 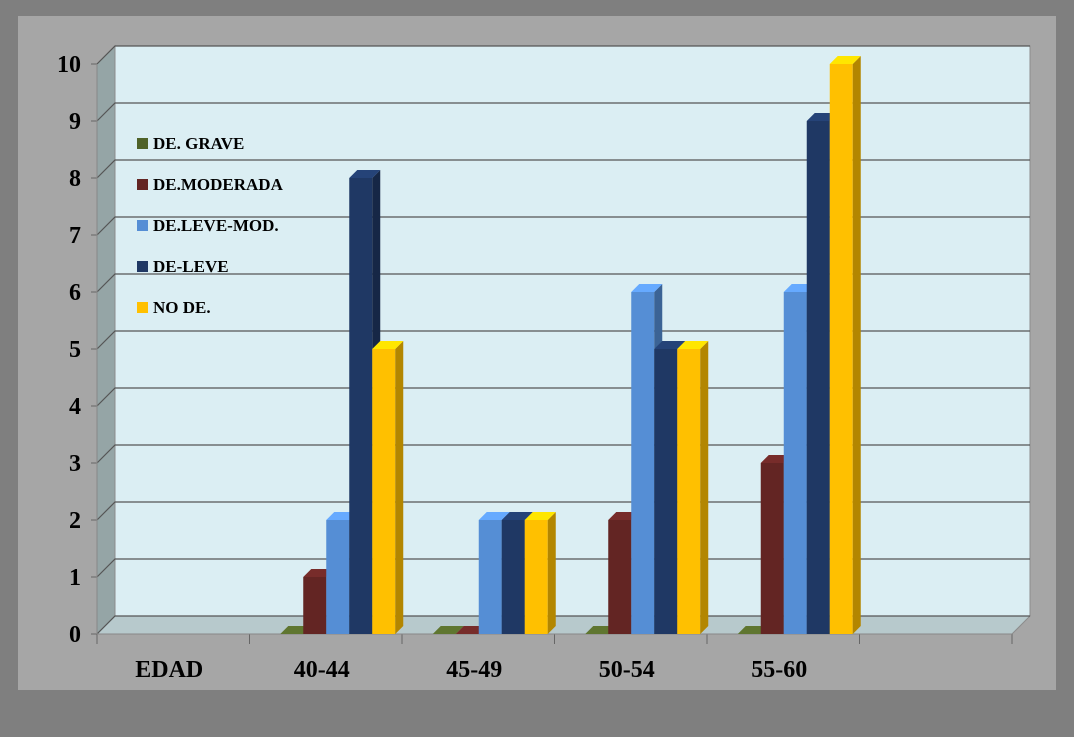 What do you see at coordinates (218, 184) in the screenshot?
I see `legend-label: DE.MODERADA` at bounding box center [218, 184].